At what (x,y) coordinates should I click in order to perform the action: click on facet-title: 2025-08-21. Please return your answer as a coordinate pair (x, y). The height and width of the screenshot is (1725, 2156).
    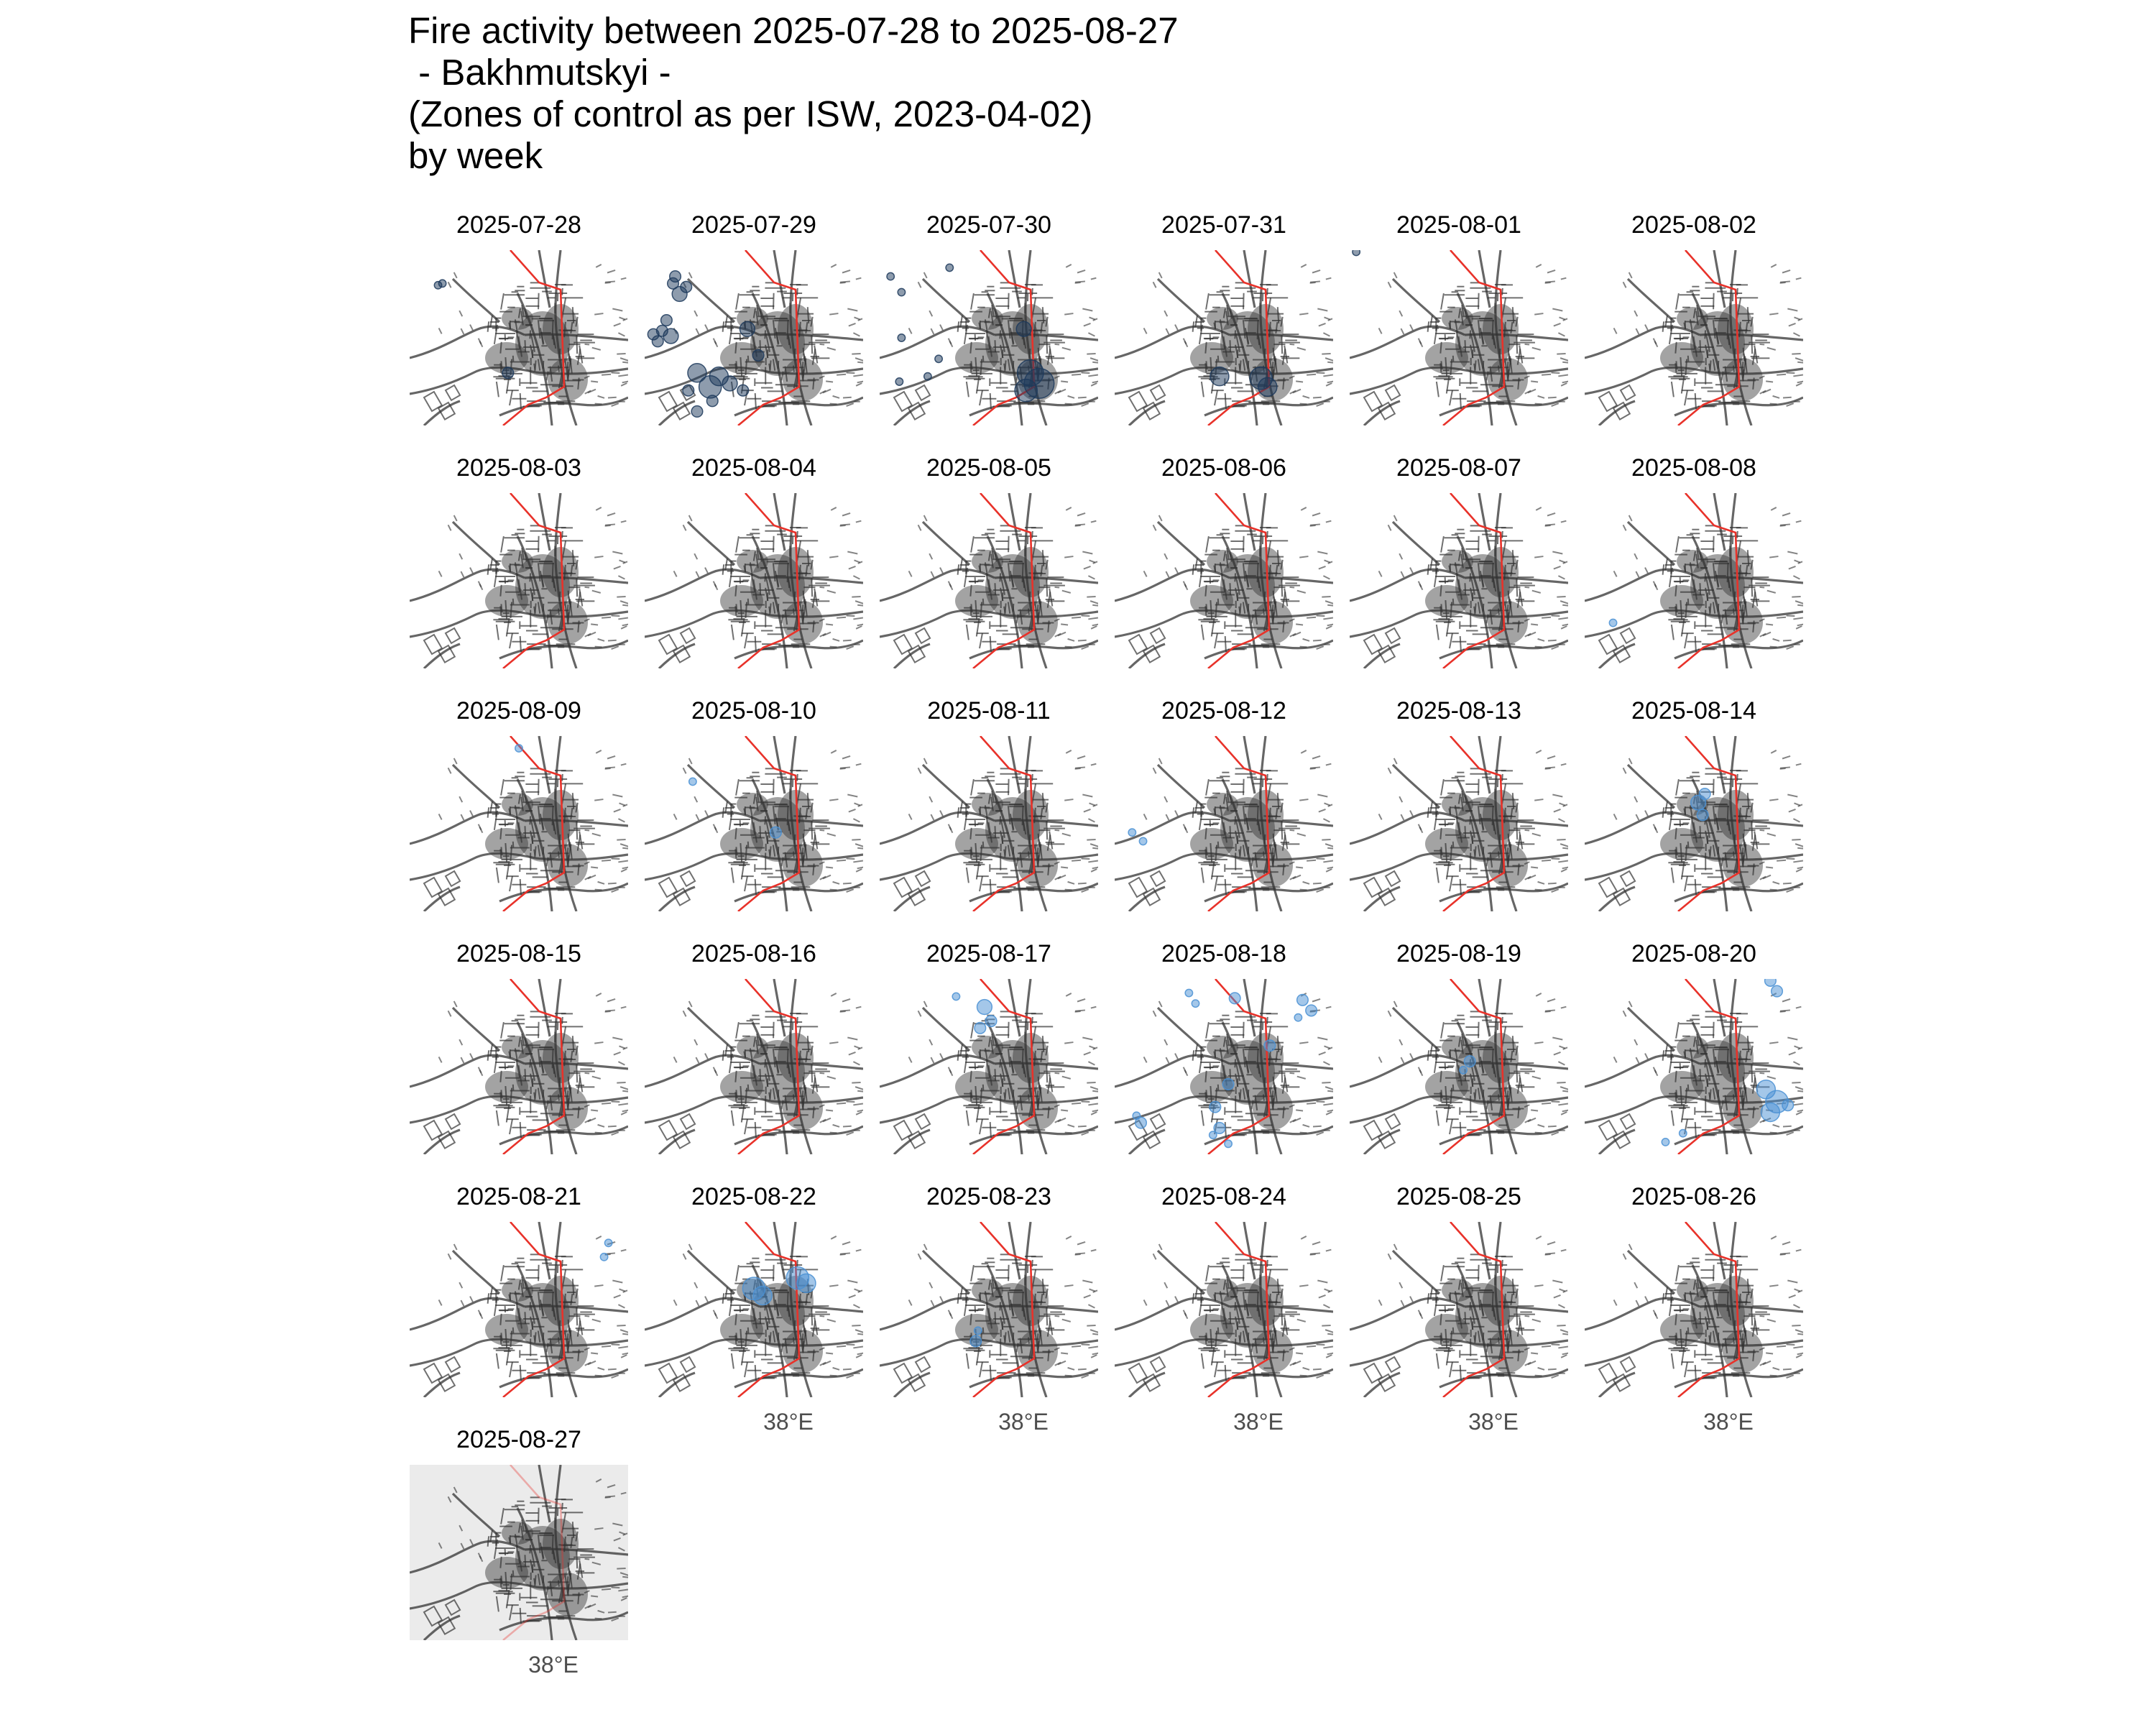
    Looking at the image, I should click on (518, 1196).